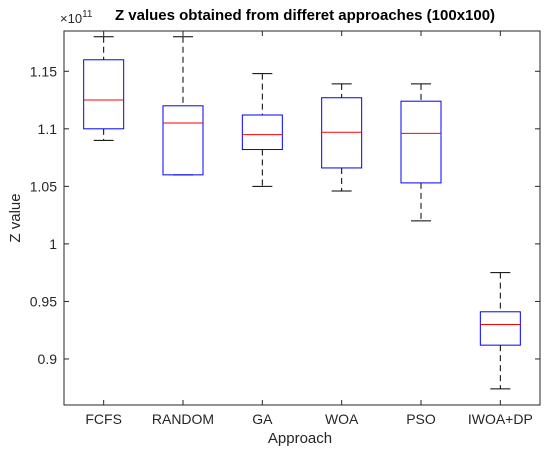 Image resolution: width=550 pixels, height=456 pixels. Describe the element at coordinates (342, 133) in the screenshot. I see `box-woa` at that location.